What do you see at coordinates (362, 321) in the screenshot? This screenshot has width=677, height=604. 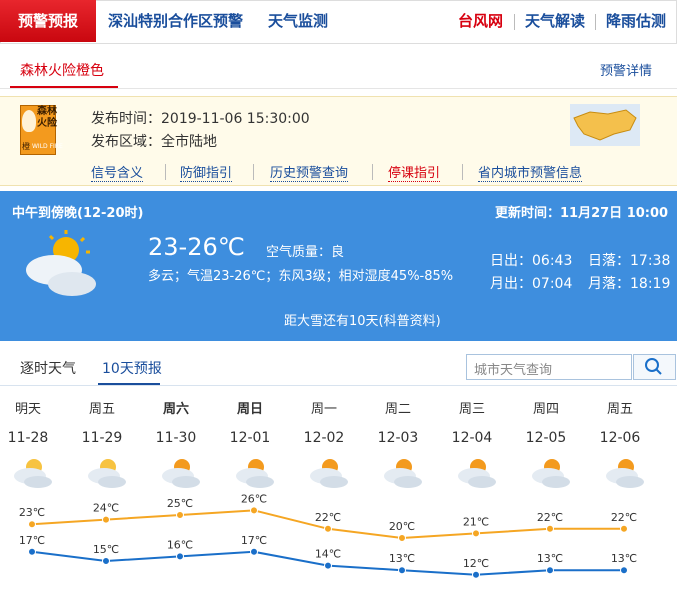 I see `solar-term: 距大雪还有10天(科普资料)` at bounding box center [362, 321].